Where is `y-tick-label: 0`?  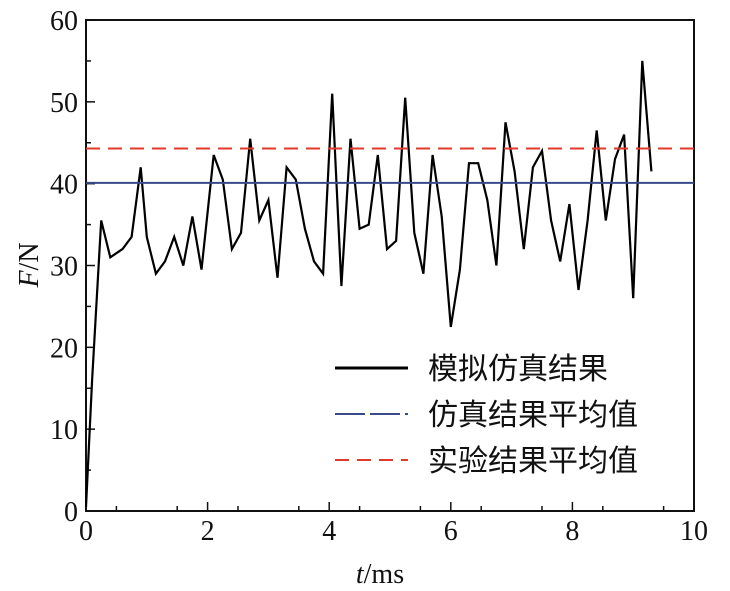 y-tick-label: 0 is located at coordinates (71, 512).